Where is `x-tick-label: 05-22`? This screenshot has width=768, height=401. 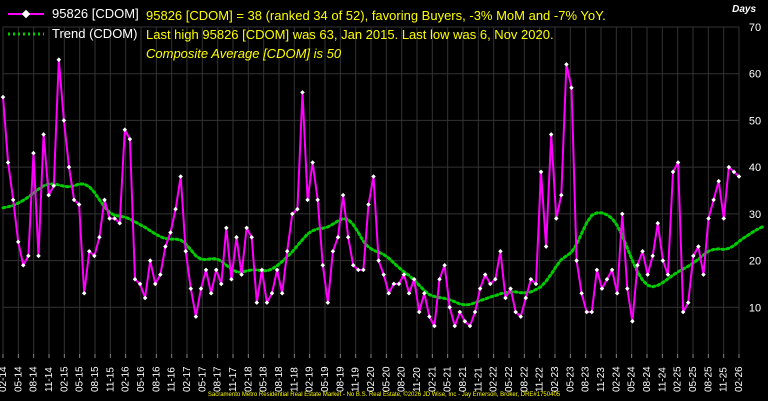
x-tick-label: 05-22 is located at coordinates (509, 379).